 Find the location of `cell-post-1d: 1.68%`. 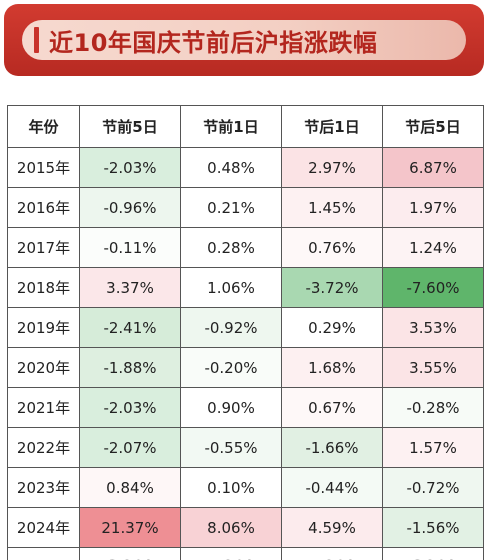

cell-post-1d: 1.68% is located at coordinates (332, 367).